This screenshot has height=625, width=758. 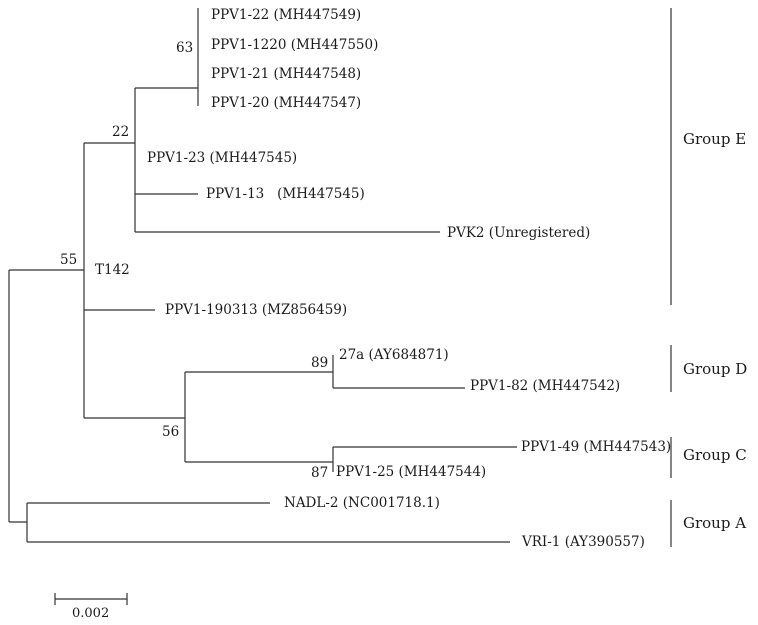 What do you see at coordinates (185, 48) in the screenshot?
I see `bootstrap-value: 63` at bounding box center [185, 48].